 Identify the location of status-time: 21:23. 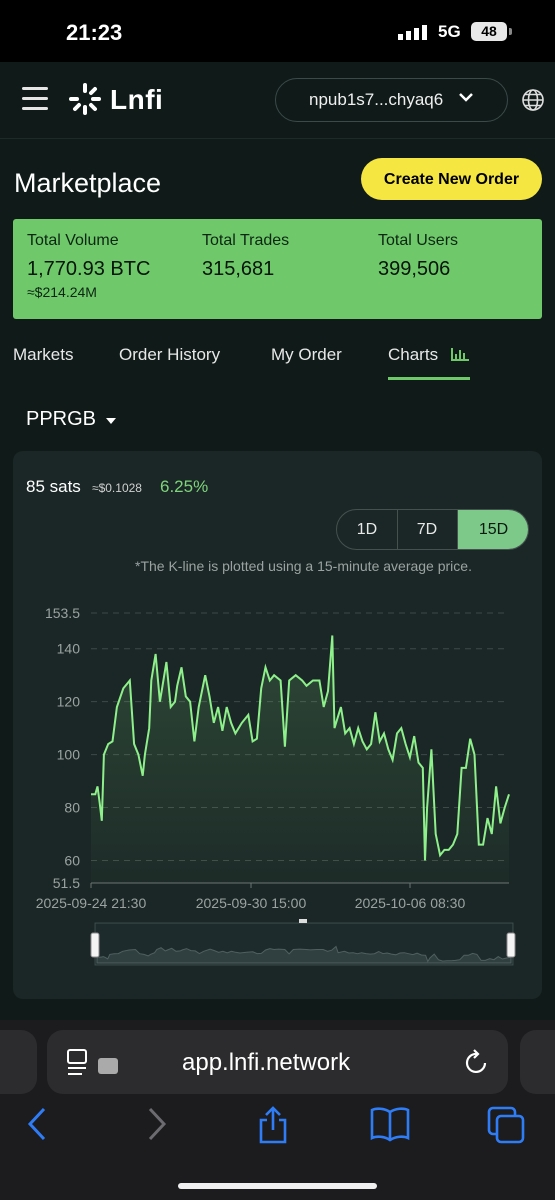
(94, 32).